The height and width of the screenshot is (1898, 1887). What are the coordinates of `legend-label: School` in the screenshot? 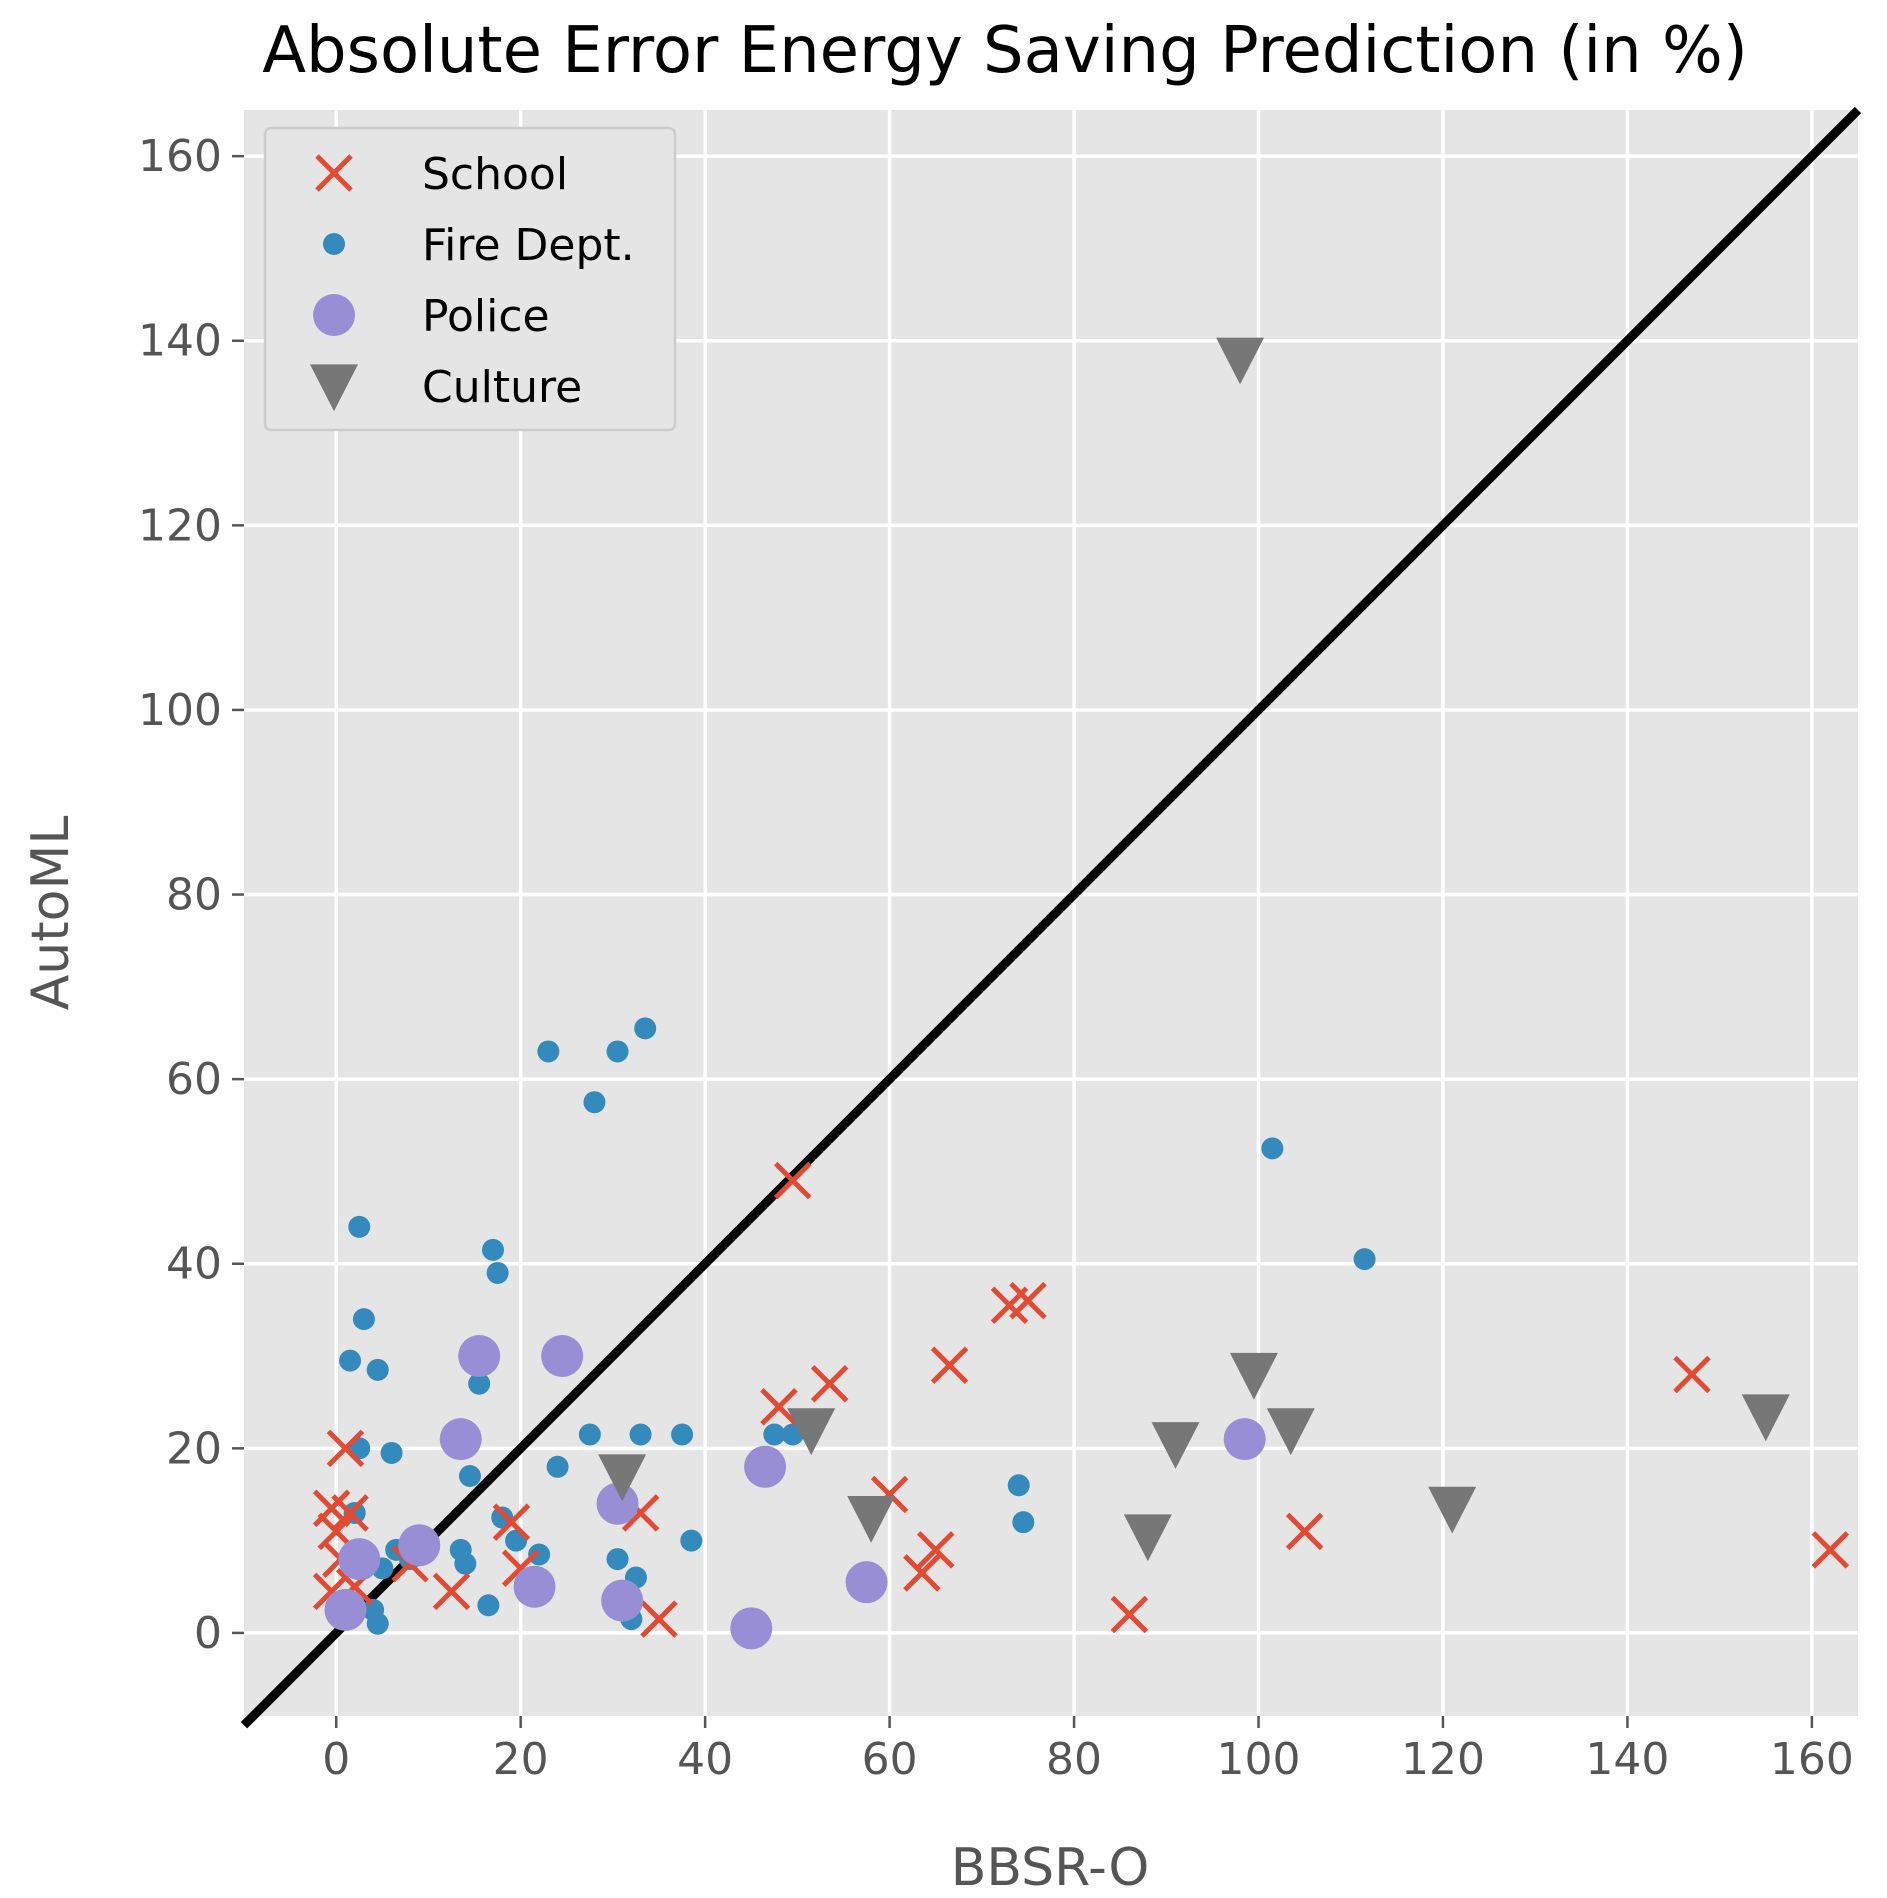 It's located at (495, 174).